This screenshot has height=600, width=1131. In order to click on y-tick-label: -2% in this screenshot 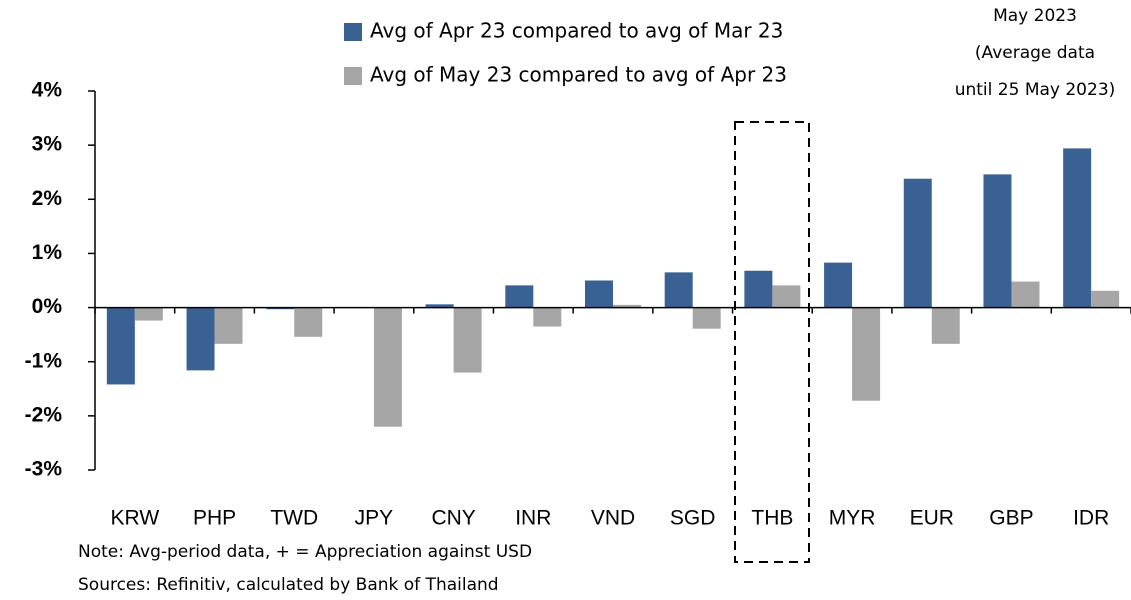, I will do `click(44, 414)`.